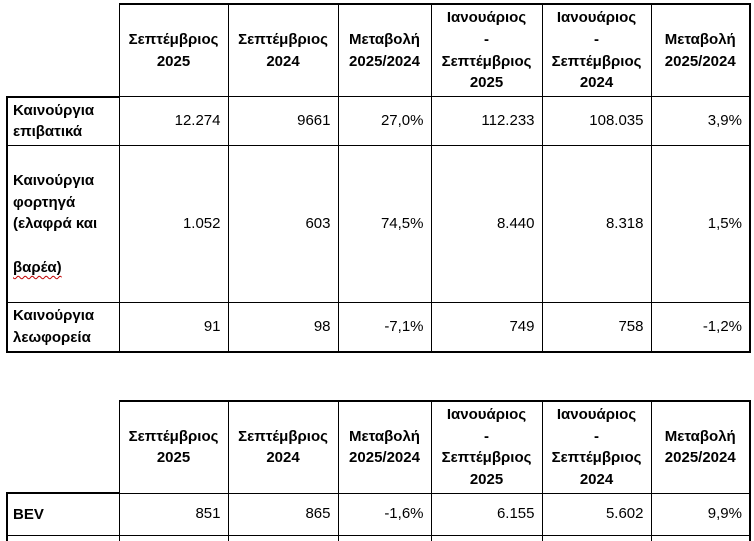 Image resolution: width=754 pixels, height=541 pixels. What do you see at coordinates (283, 446) in the screenshot?
I see `table2-header-sep-2024: Σεπτέμβριος 2024` at bounding box center [283, 446].